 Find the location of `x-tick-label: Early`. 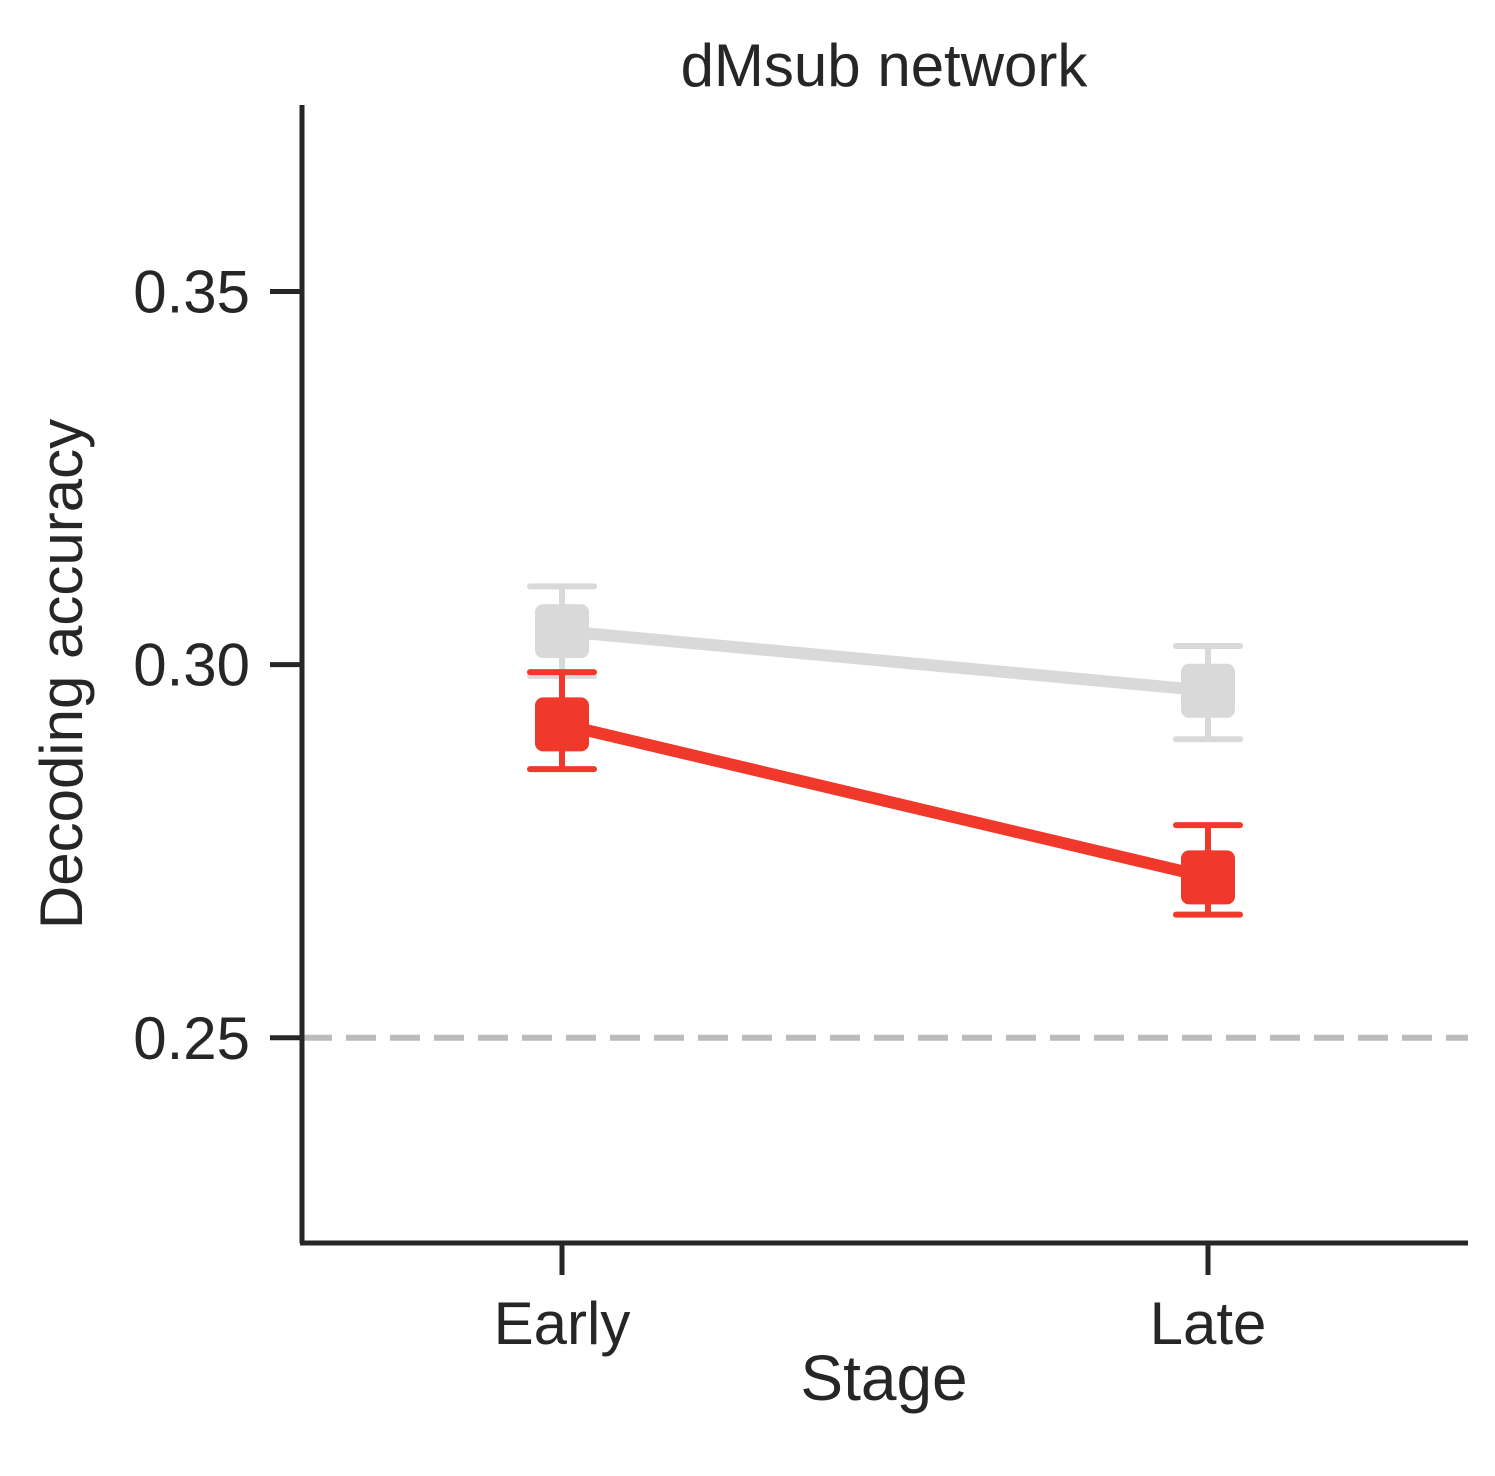

x-tick-label: Early is located at coordinates (562, 1323).